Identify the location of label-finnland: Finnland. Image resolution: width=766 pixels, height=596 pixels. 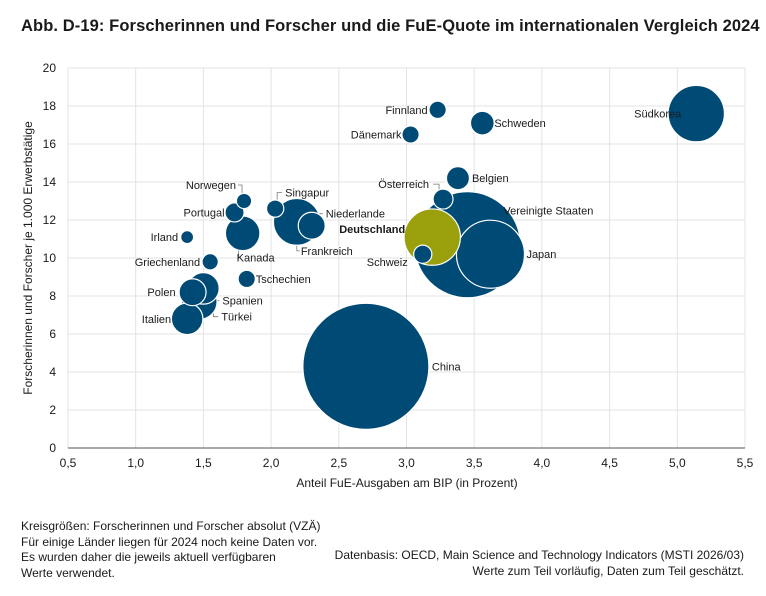
(406, 111).